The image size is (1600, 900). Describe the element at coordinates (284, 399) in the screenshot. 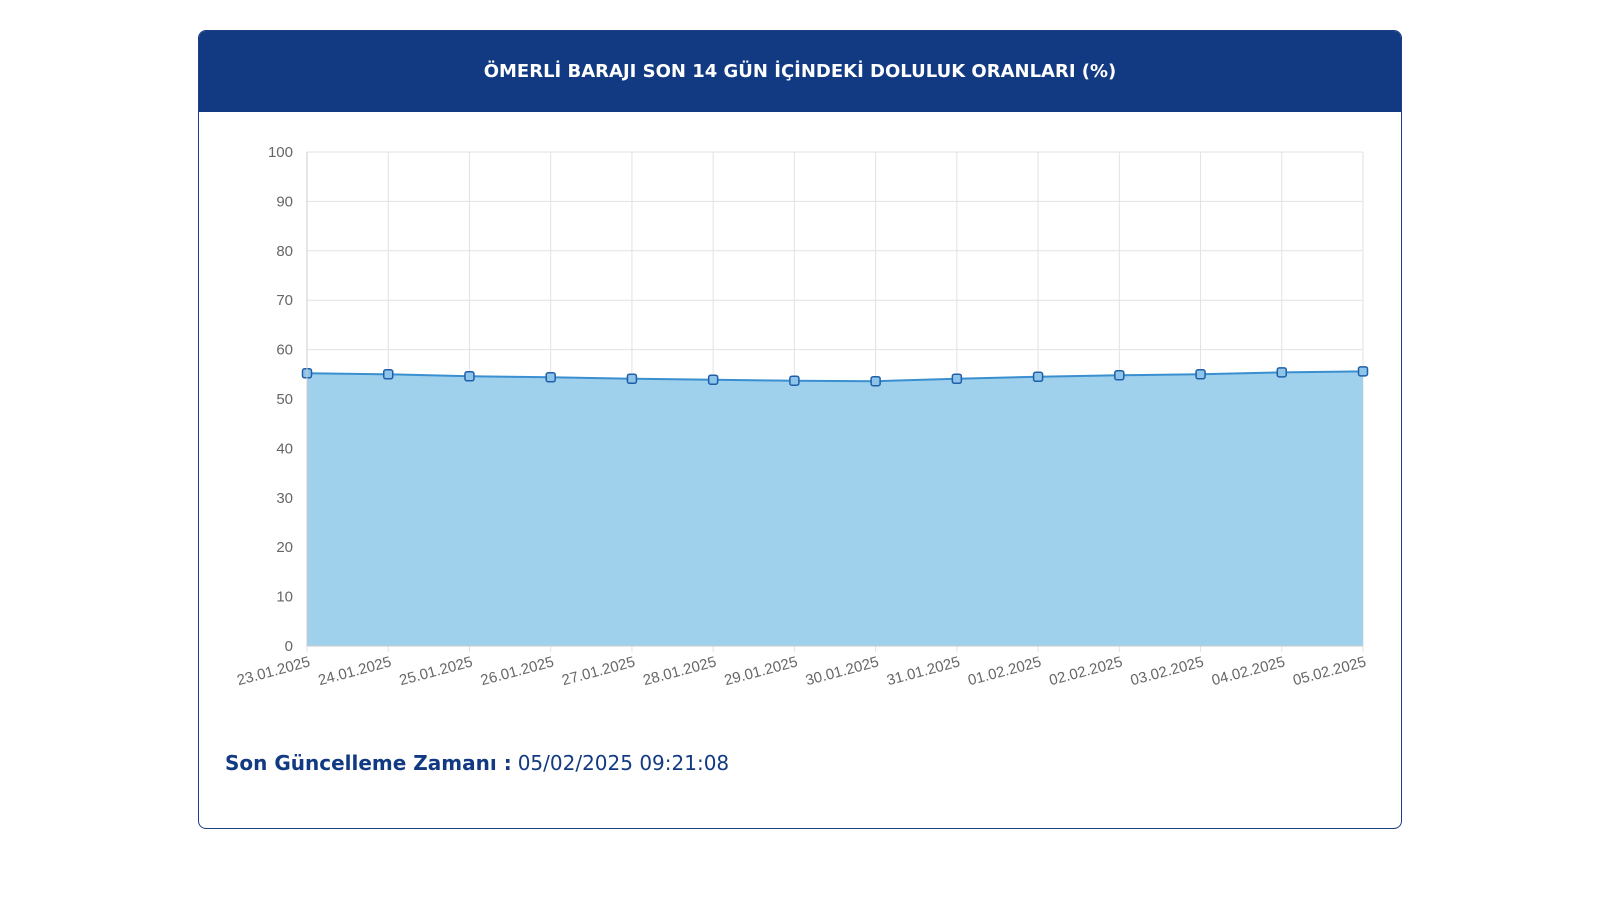

I see `y-tick-label: 50` at that location.